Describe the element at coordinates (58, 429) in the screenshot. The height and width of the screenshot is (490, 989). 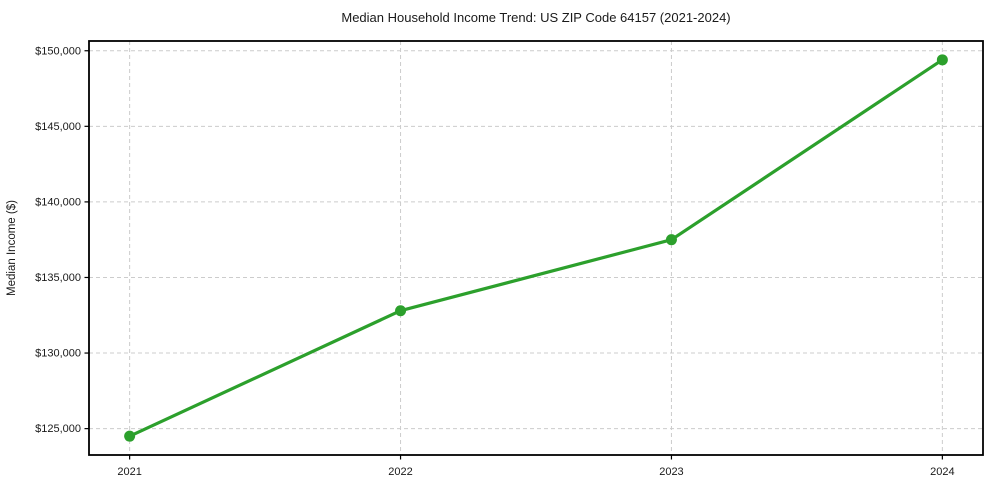
I see `y-tick-label: $125,000` at that location.